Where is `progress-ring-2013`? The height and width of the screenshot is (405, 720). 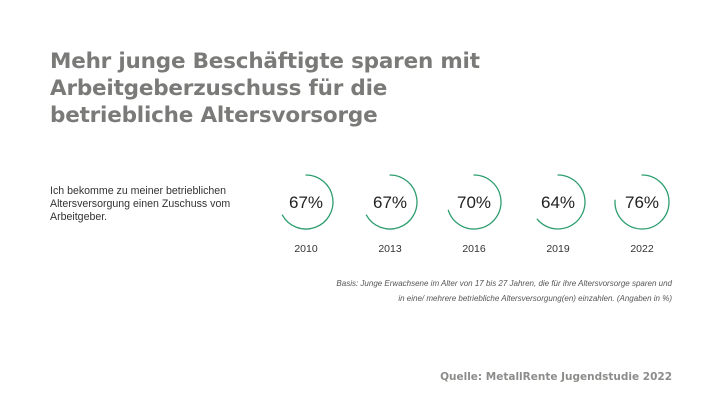
progress-ring-2013 is located at coordinates (391, 202).